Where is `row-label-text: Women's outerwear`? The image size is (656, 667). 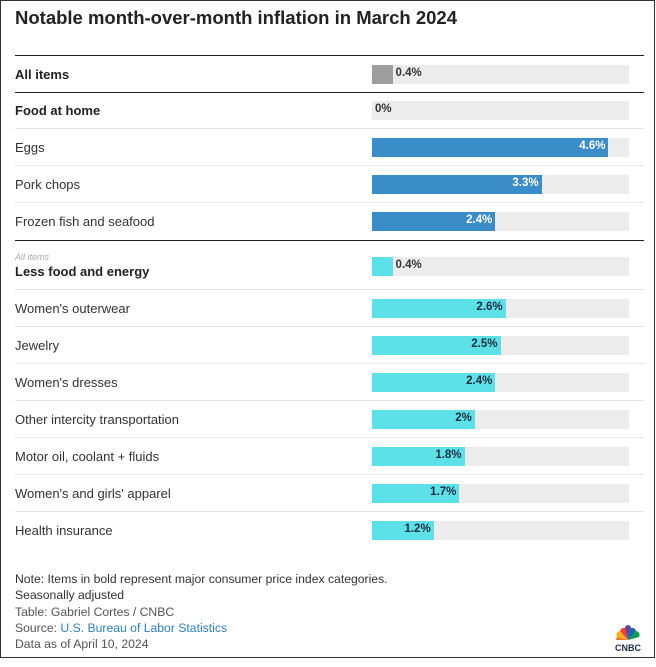 row-label-text: Women's outerwear is located at coordinates (72, 308).